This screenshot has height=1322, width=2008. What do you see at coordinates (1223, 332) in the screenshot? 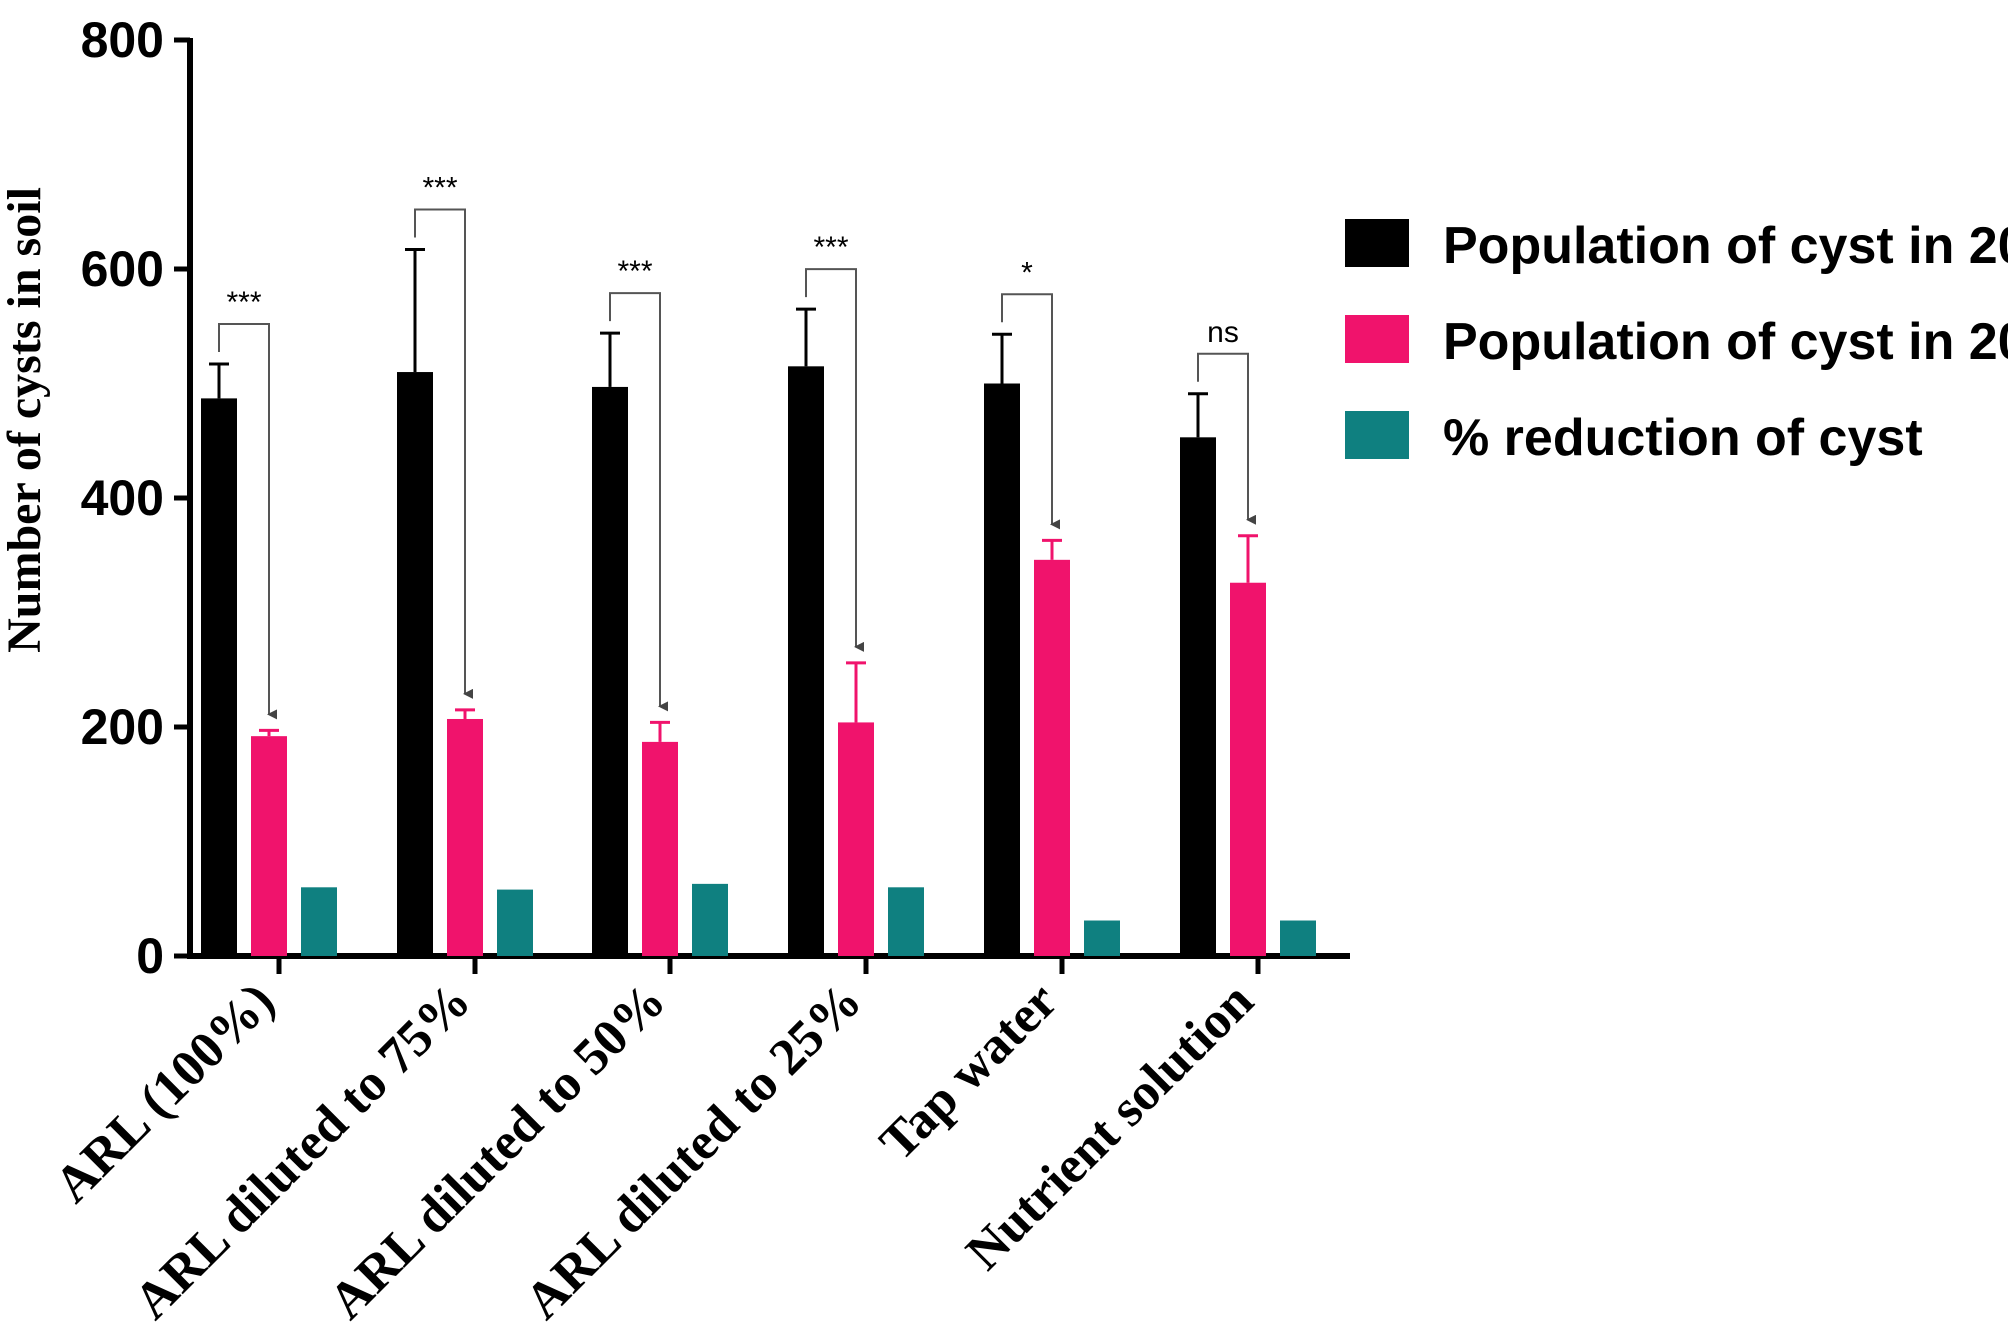
I see `significance-label: ns` at bounding box center [1223, 332].